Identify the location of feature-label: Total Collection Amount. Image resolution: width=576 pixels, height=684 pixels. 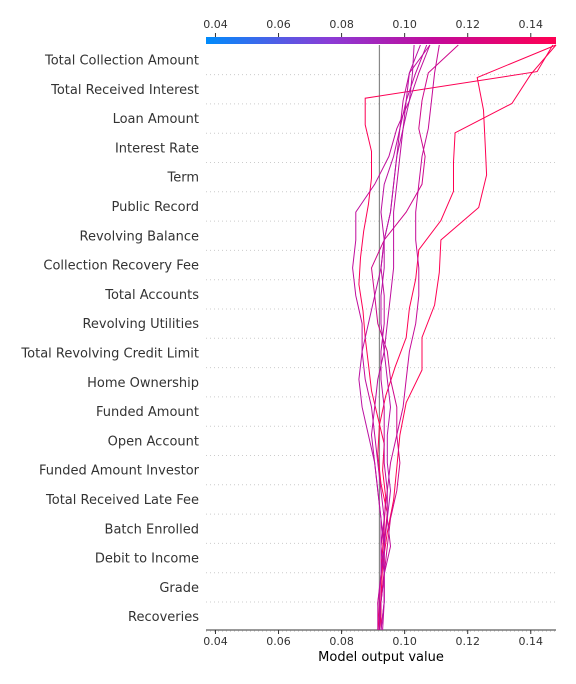
(121, 61).